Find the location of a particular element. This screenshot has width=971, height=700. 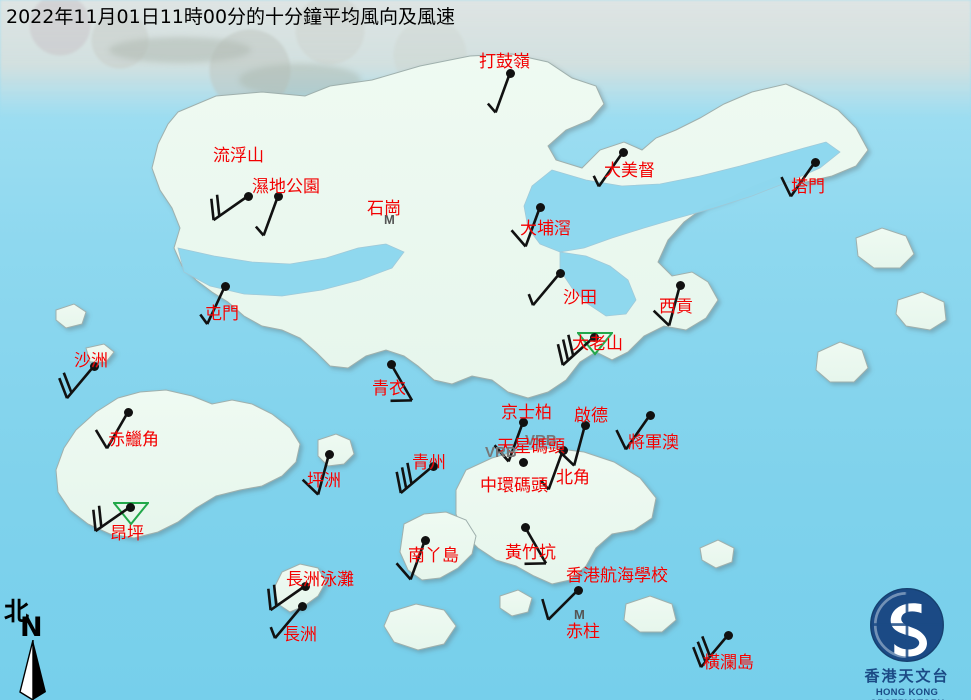

station-label: 北角 is located at coordinates (573, 478).